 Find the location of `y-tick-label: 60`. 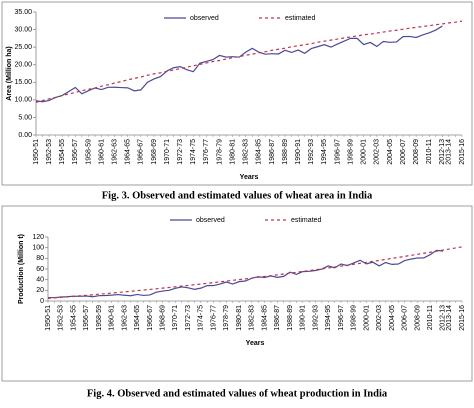

y-tick-label: 60 is located at coordinates (40, 269).